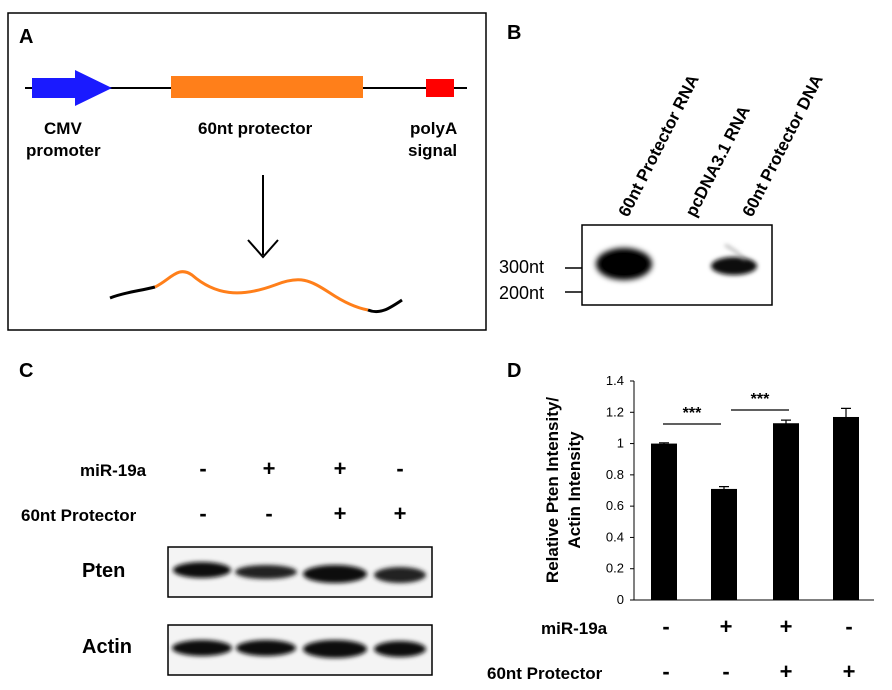  I want to click on c-row1-label: miR-19a, so click(113, 470).